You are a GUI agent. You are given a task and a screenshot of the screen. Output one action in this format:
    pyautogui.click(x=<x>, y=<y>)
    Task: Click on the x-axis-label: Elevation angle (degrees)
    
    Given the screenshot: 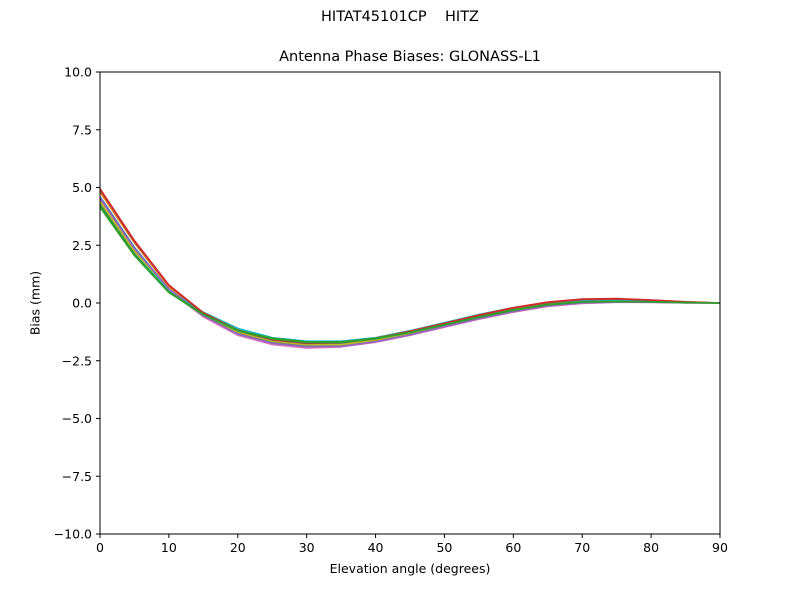 What is the action you would take?
    pyautogui.click(x=410, y=568)
    